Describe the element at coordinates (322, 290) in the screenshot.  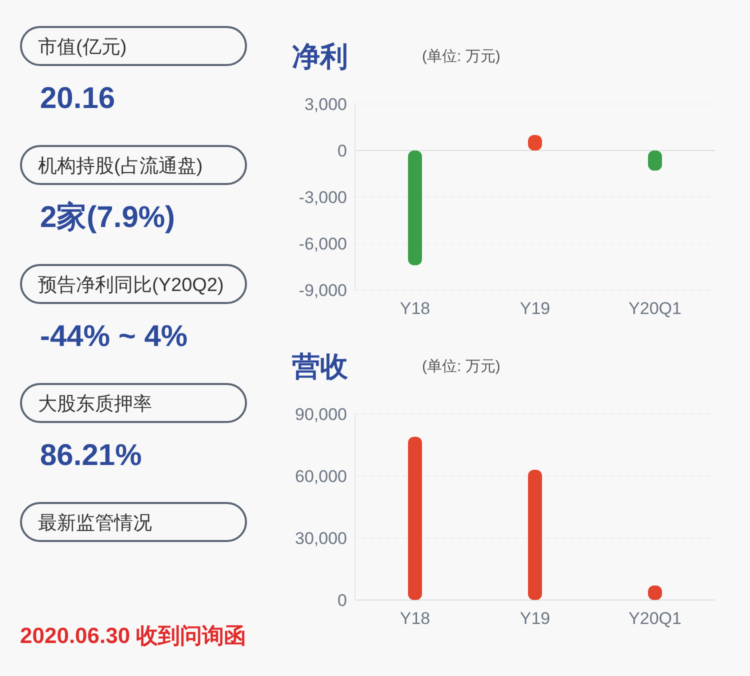
I see `y-tick-label: -9,000` at that location.